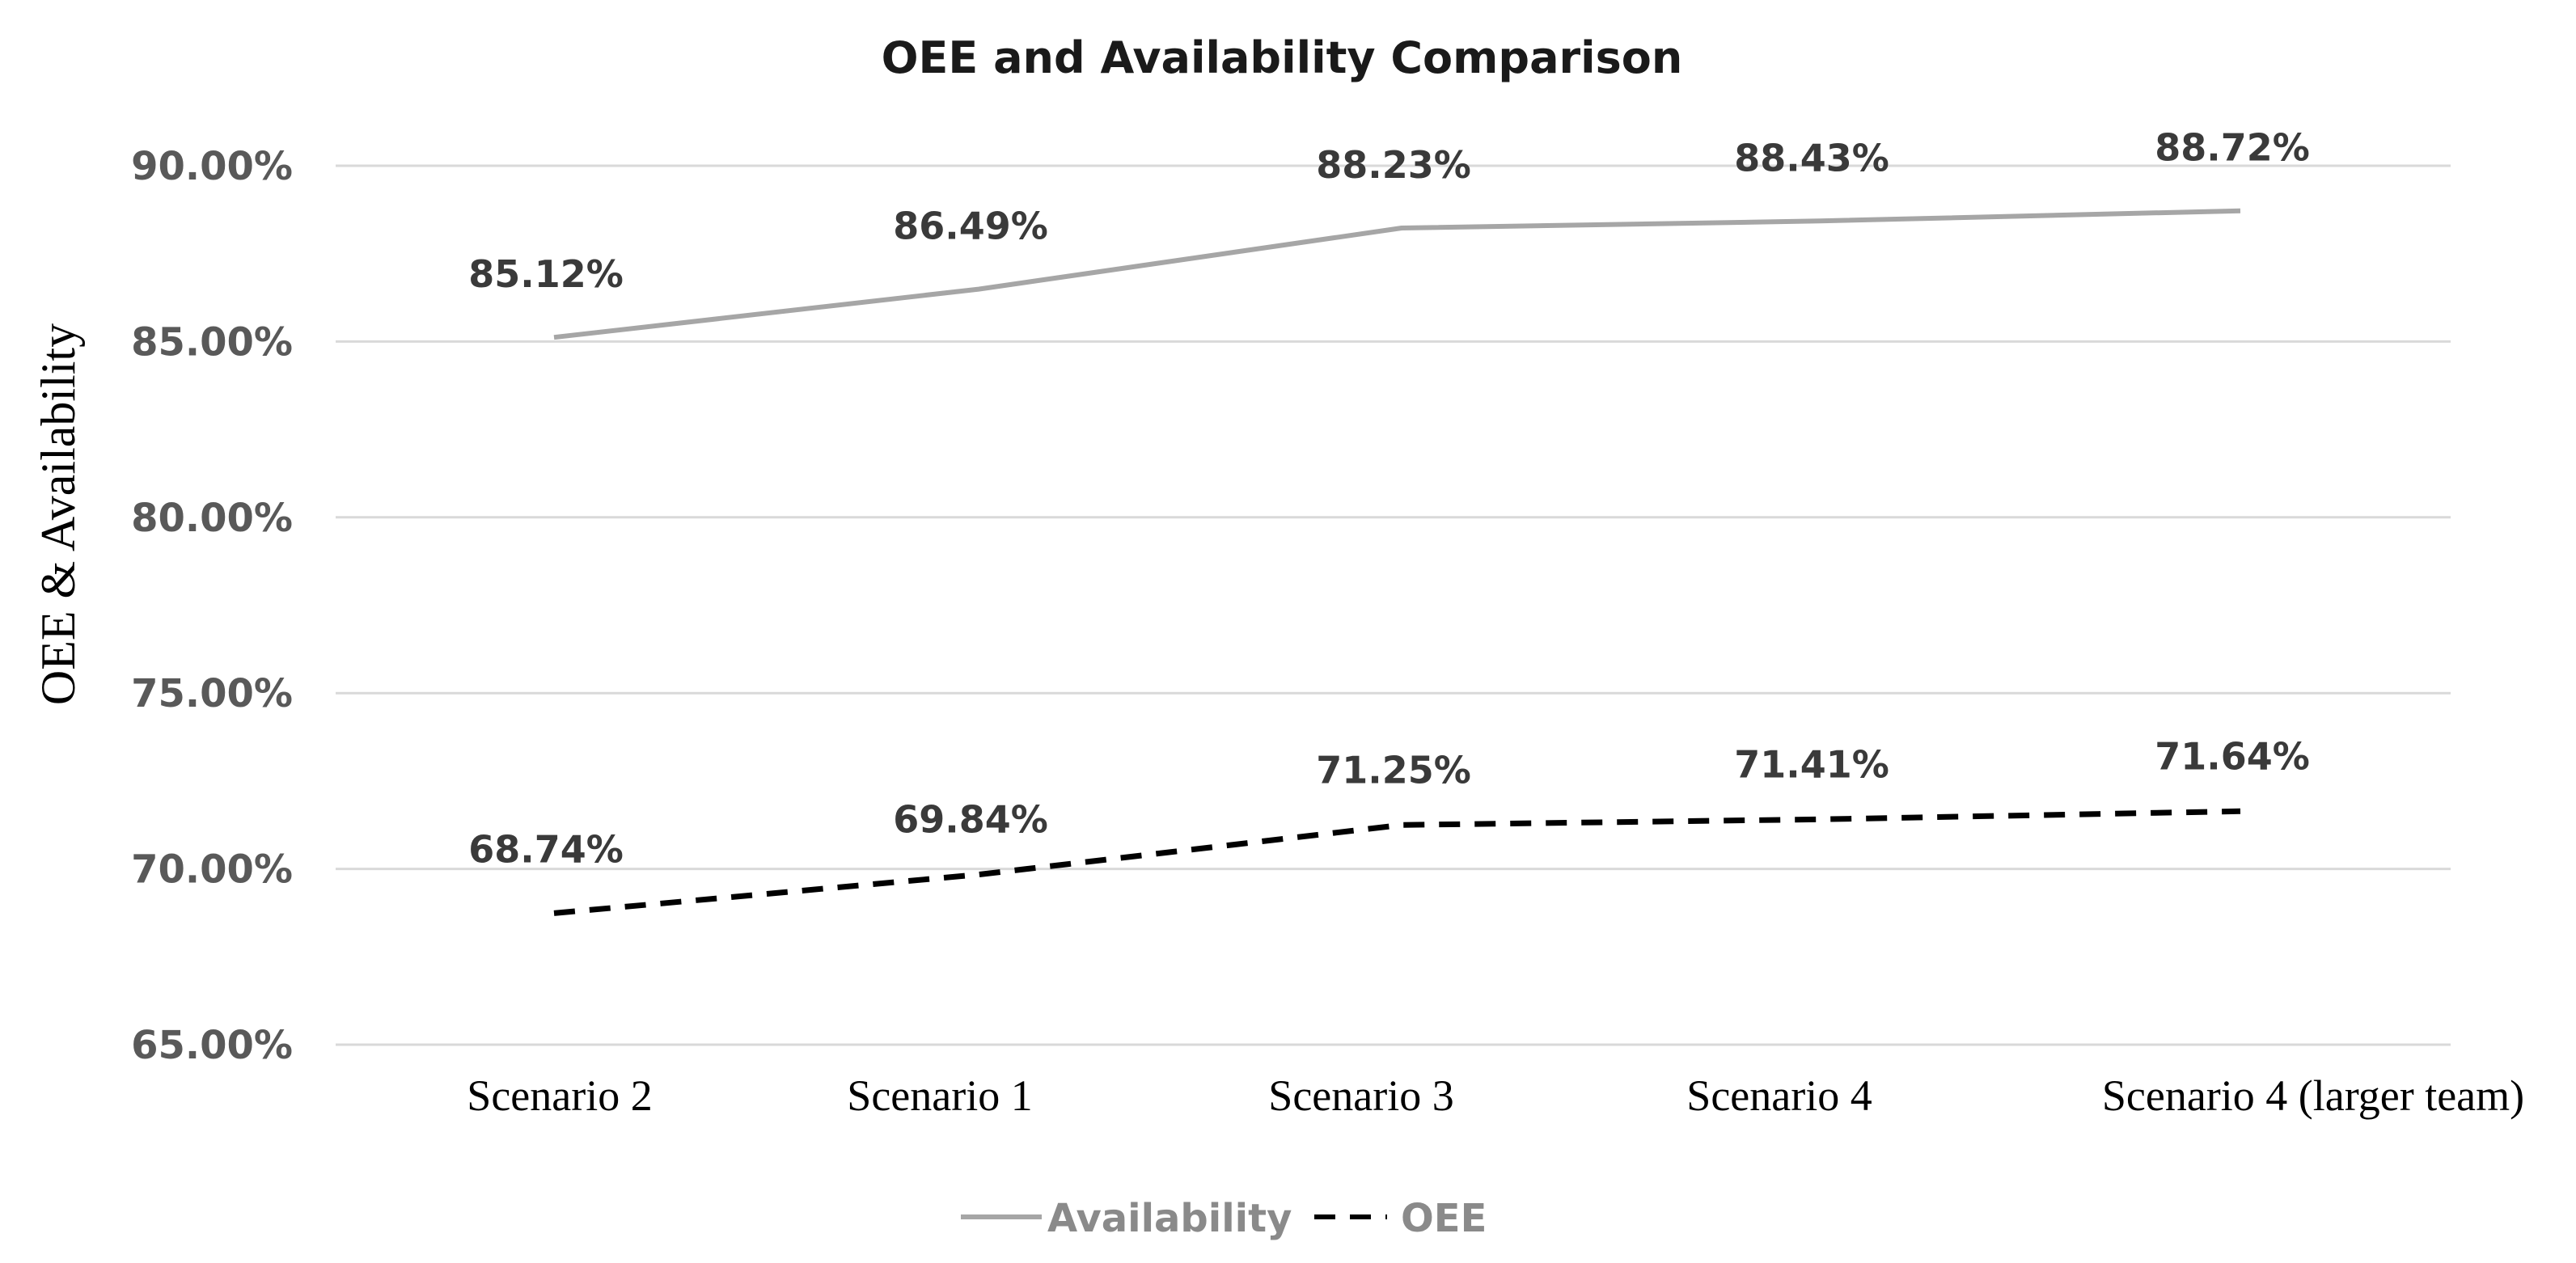  What do you see at coordinates (212, 693) in the screenshot?
I see `y-tick-label: 75.00%` at bounding box center [212, 693].